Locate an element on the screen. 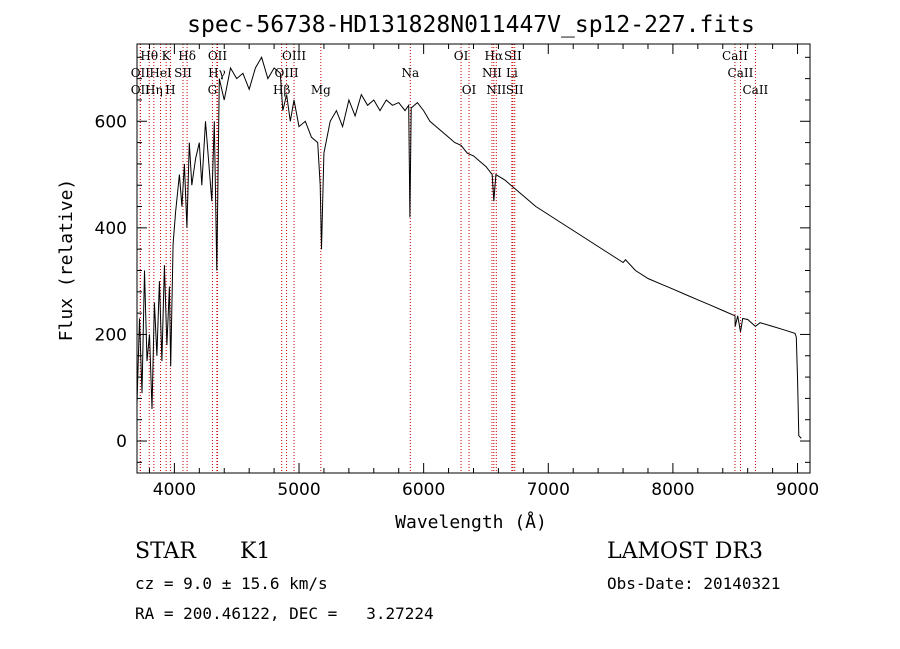 This screenshot has width=900, height=649. marker-label-25: NII is located at coordinates (496, 90).